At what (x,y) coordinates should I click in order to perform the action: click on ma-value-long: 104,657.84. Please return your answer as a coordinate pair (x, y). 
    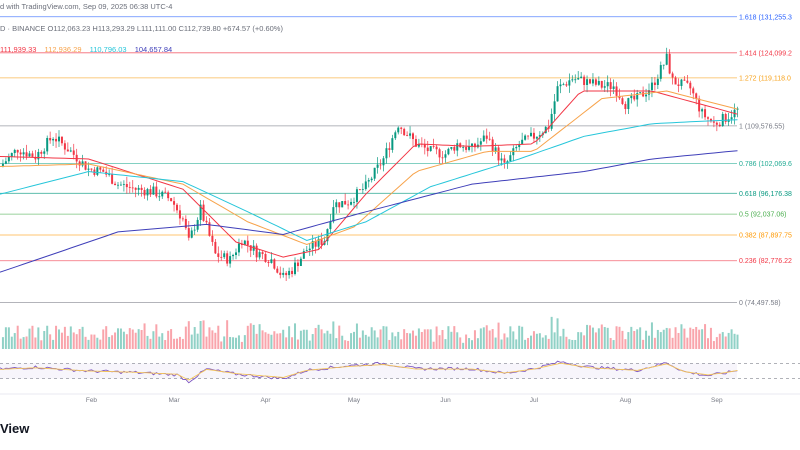
    Looking at the image, I should click on (153, 49).